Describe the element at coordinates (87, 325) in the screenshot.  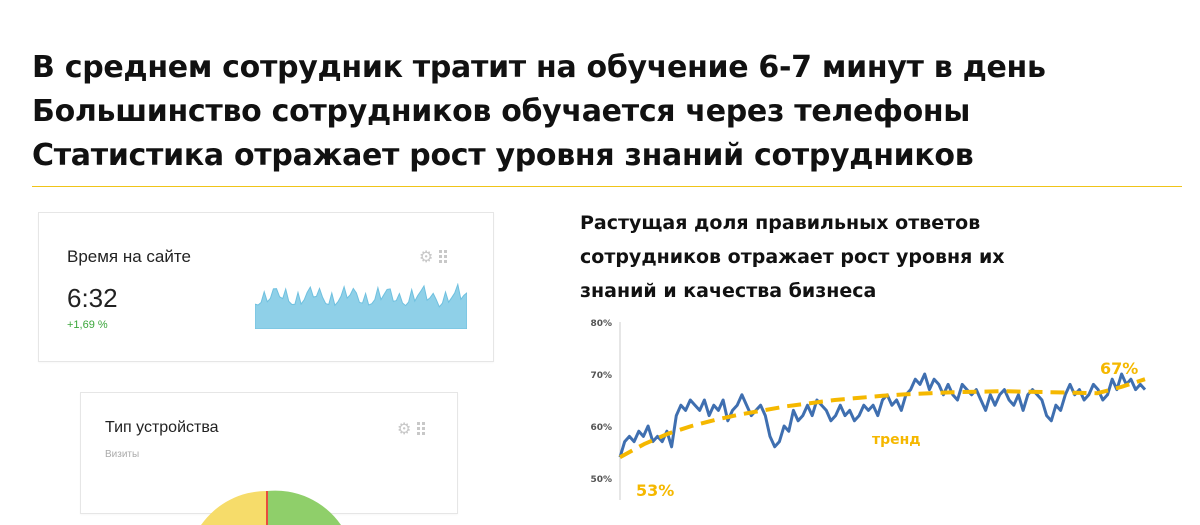
I see `time-widget-delta: +1,69 %` at that location.